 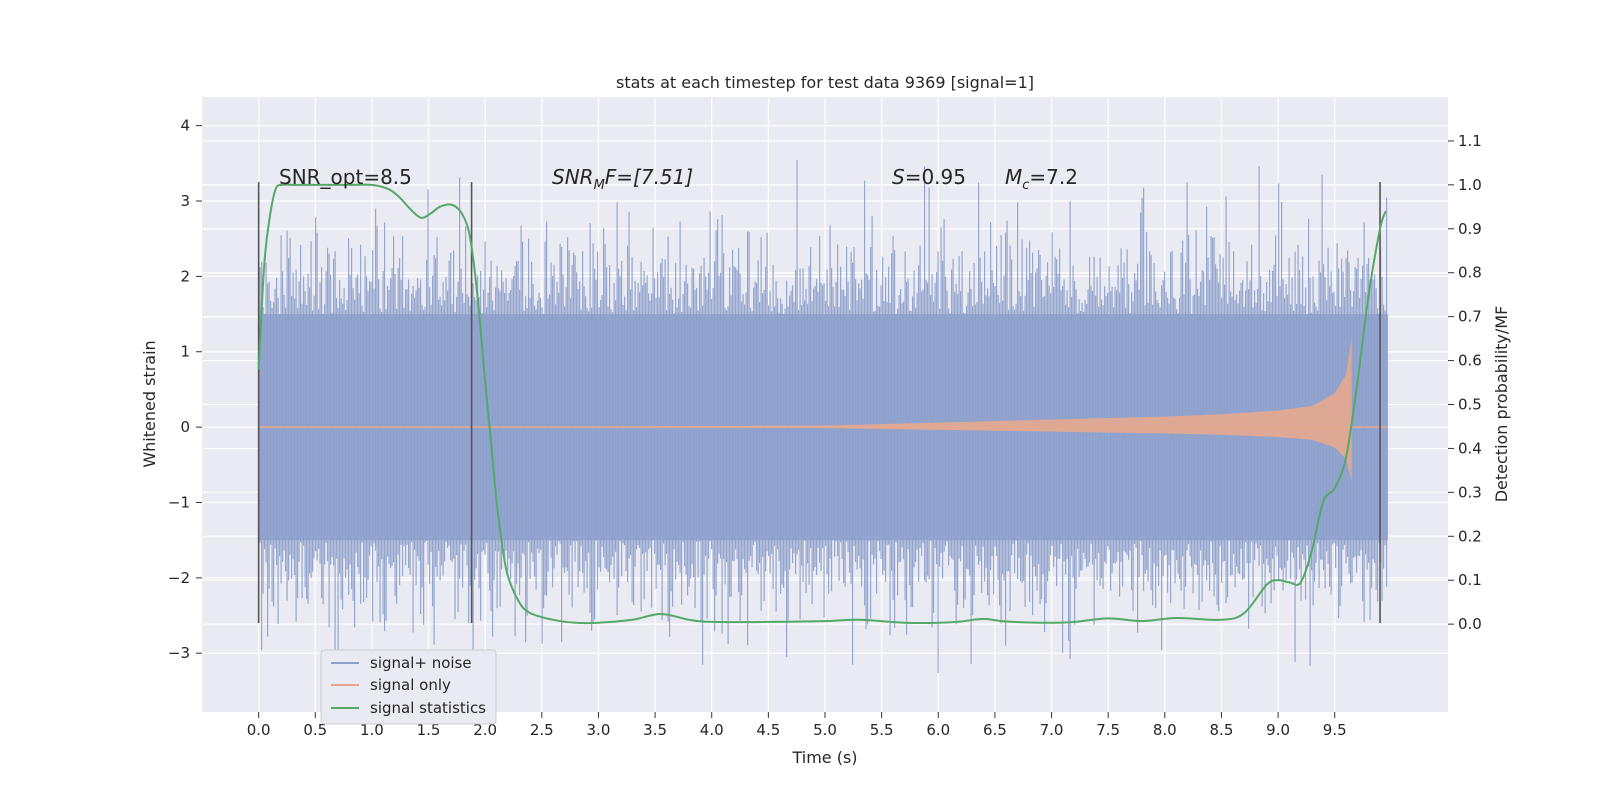 I want to click on x-tick-label: 5.5, so click(x=882, y=730).